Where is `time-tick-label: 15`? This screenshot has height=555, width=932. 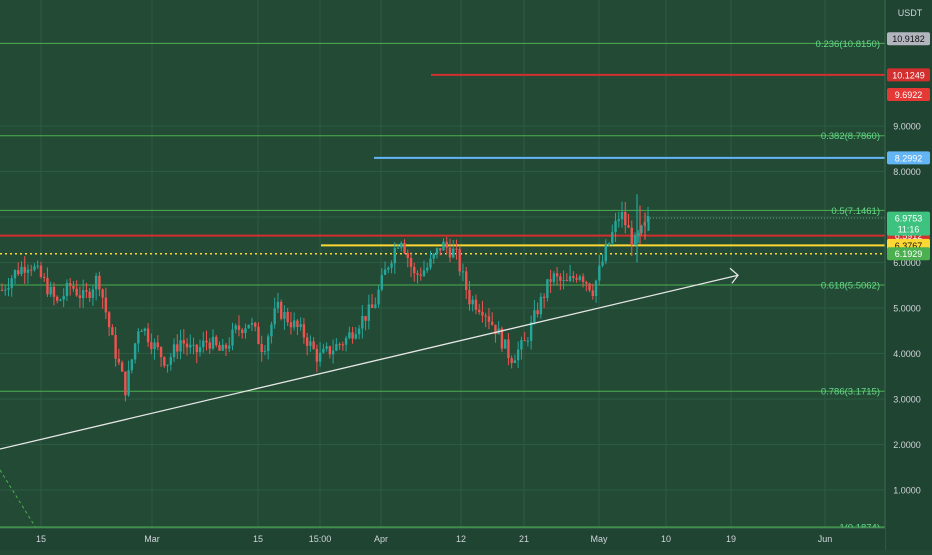
time-tick-label: 15 is located at coordinates (41, 539).